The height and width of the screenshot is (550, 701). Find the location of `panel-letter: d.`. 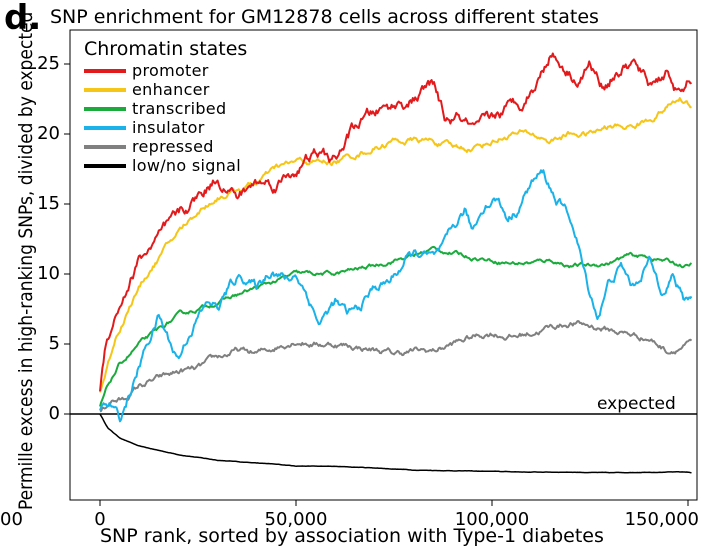

panel-letter: d. is located at coordinates (23, 19).